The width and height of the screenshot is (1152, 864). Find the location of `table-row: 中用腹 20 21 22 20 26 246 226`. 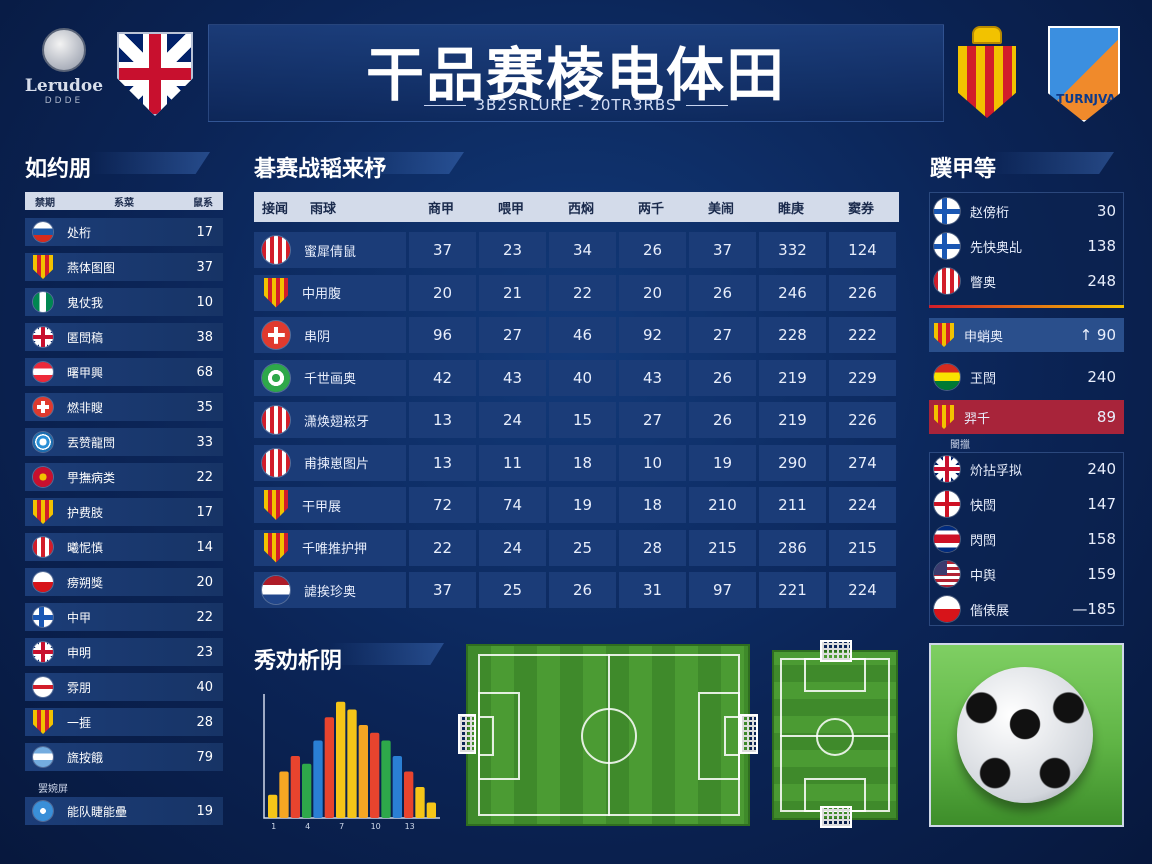

table-row: 中用腹 20 21 22 20 26 246 226 is located at coordinates (576, 292).